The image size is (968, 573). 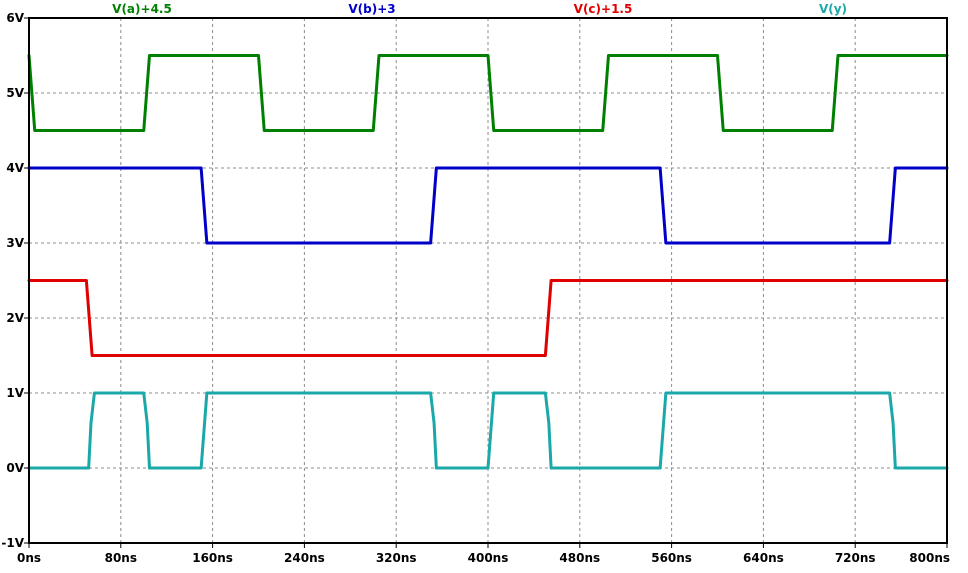 What do you see at coordinates (479, 9) in the screenshot?
I see `legend-layer: V(a)+4.5 V(b)+3 V(c)+1.5 V(y)` at bounding box center [479, 9].